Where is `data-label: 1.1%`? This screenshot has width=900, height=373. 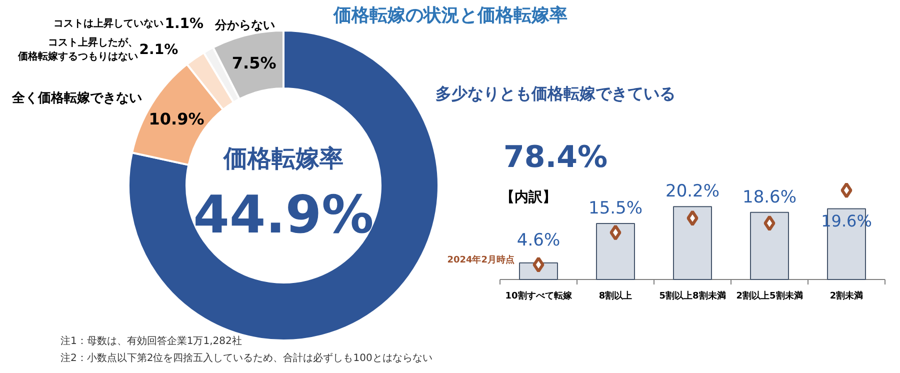
data-label: 1.1% is located at coordinates (184, 24).